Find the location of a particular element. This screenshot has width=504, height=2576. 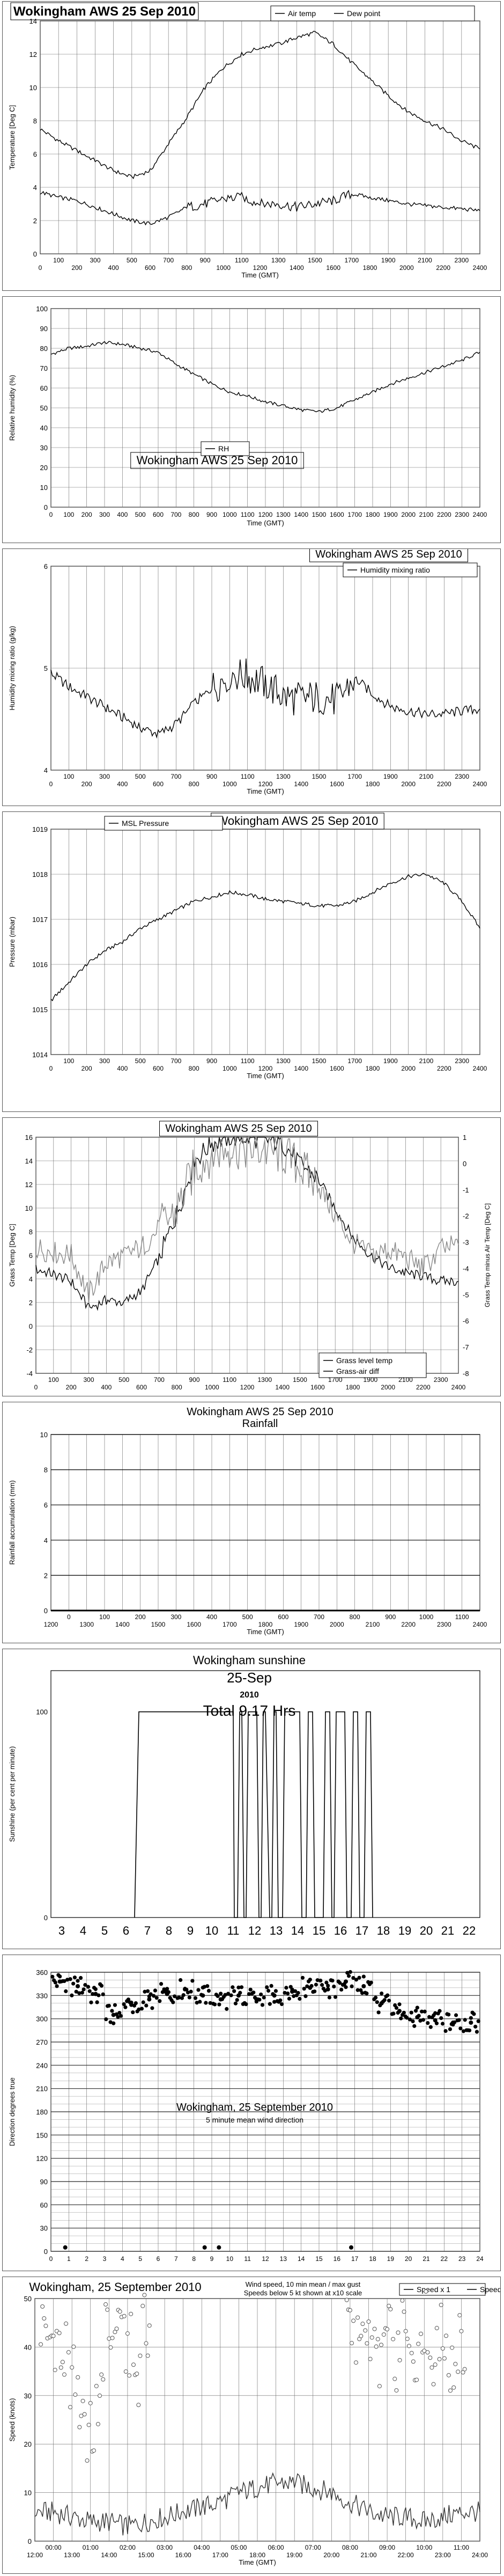

y-tick-label: 8 is located at coordinates (31, 1232).